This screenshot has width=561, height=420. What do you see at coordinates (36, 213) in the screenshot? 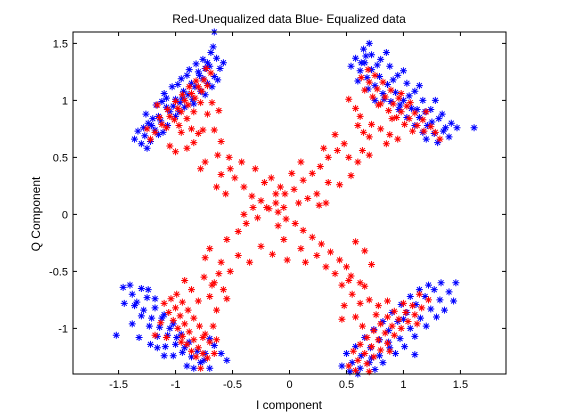
I see `y-axis-label: Q Component` at bounding box center [36, 213].